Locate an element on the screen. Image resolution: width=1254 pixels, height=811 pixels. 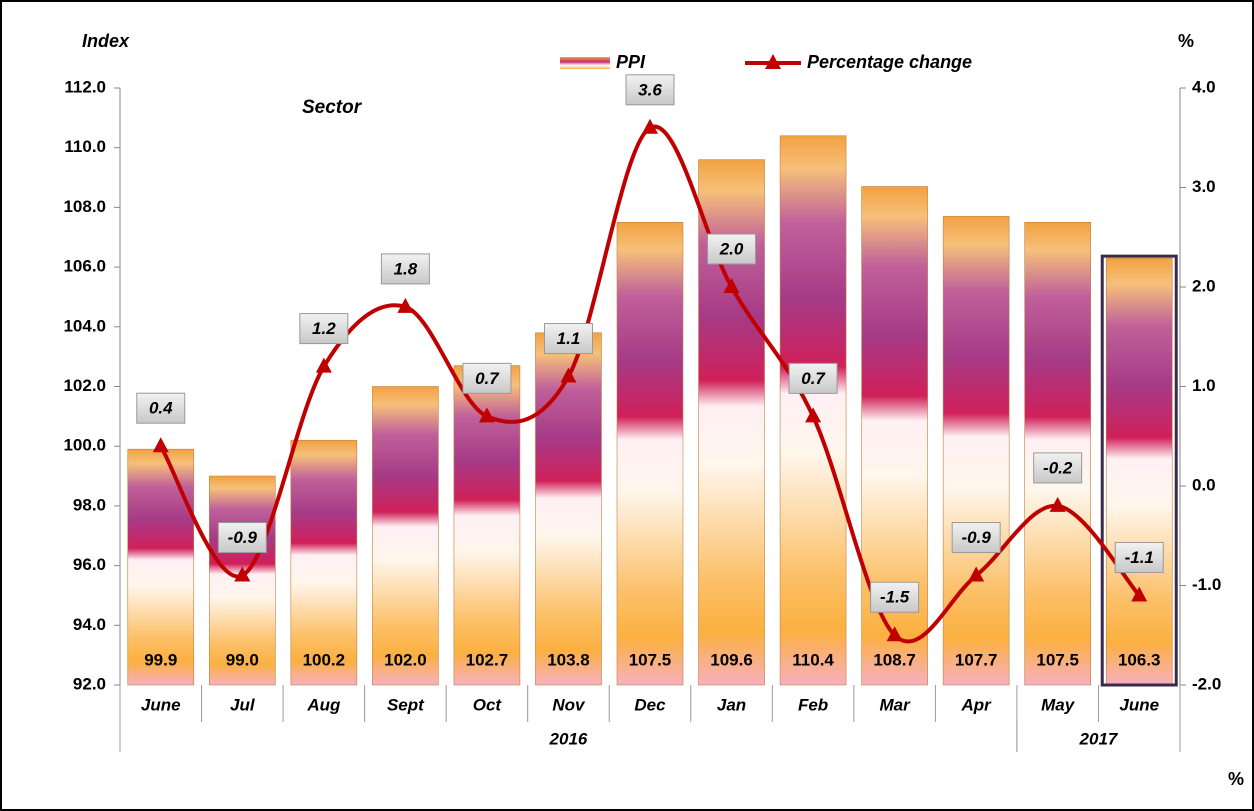
y2-tick-label: -2.0 is located at coordinates (1206, 683).